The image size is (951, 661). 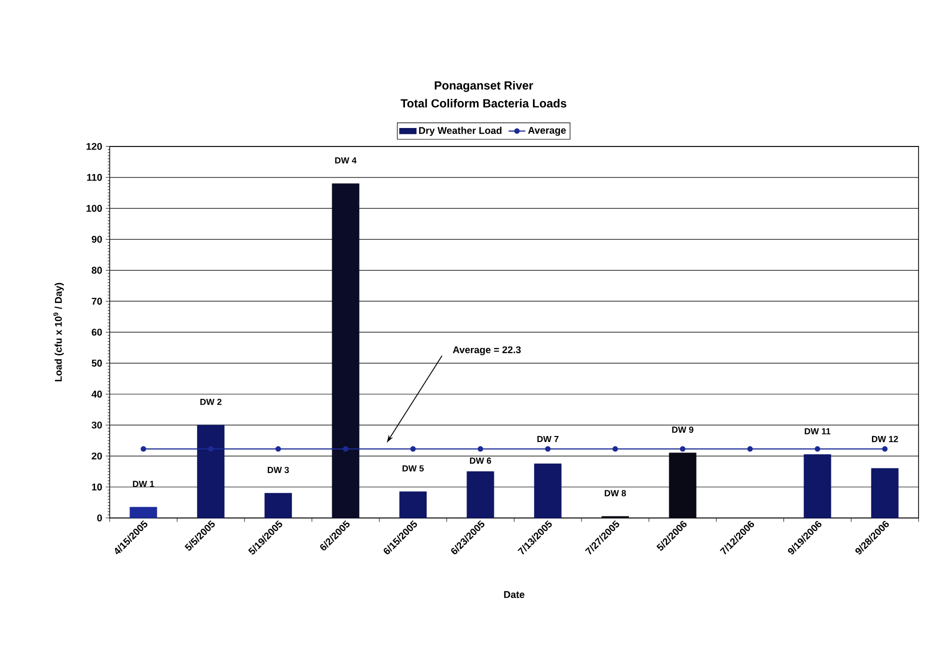 What do you see at coordinates (817, 431) in the screenshot?
I see `annotation: DW 11` at bounding box center [817, 431].